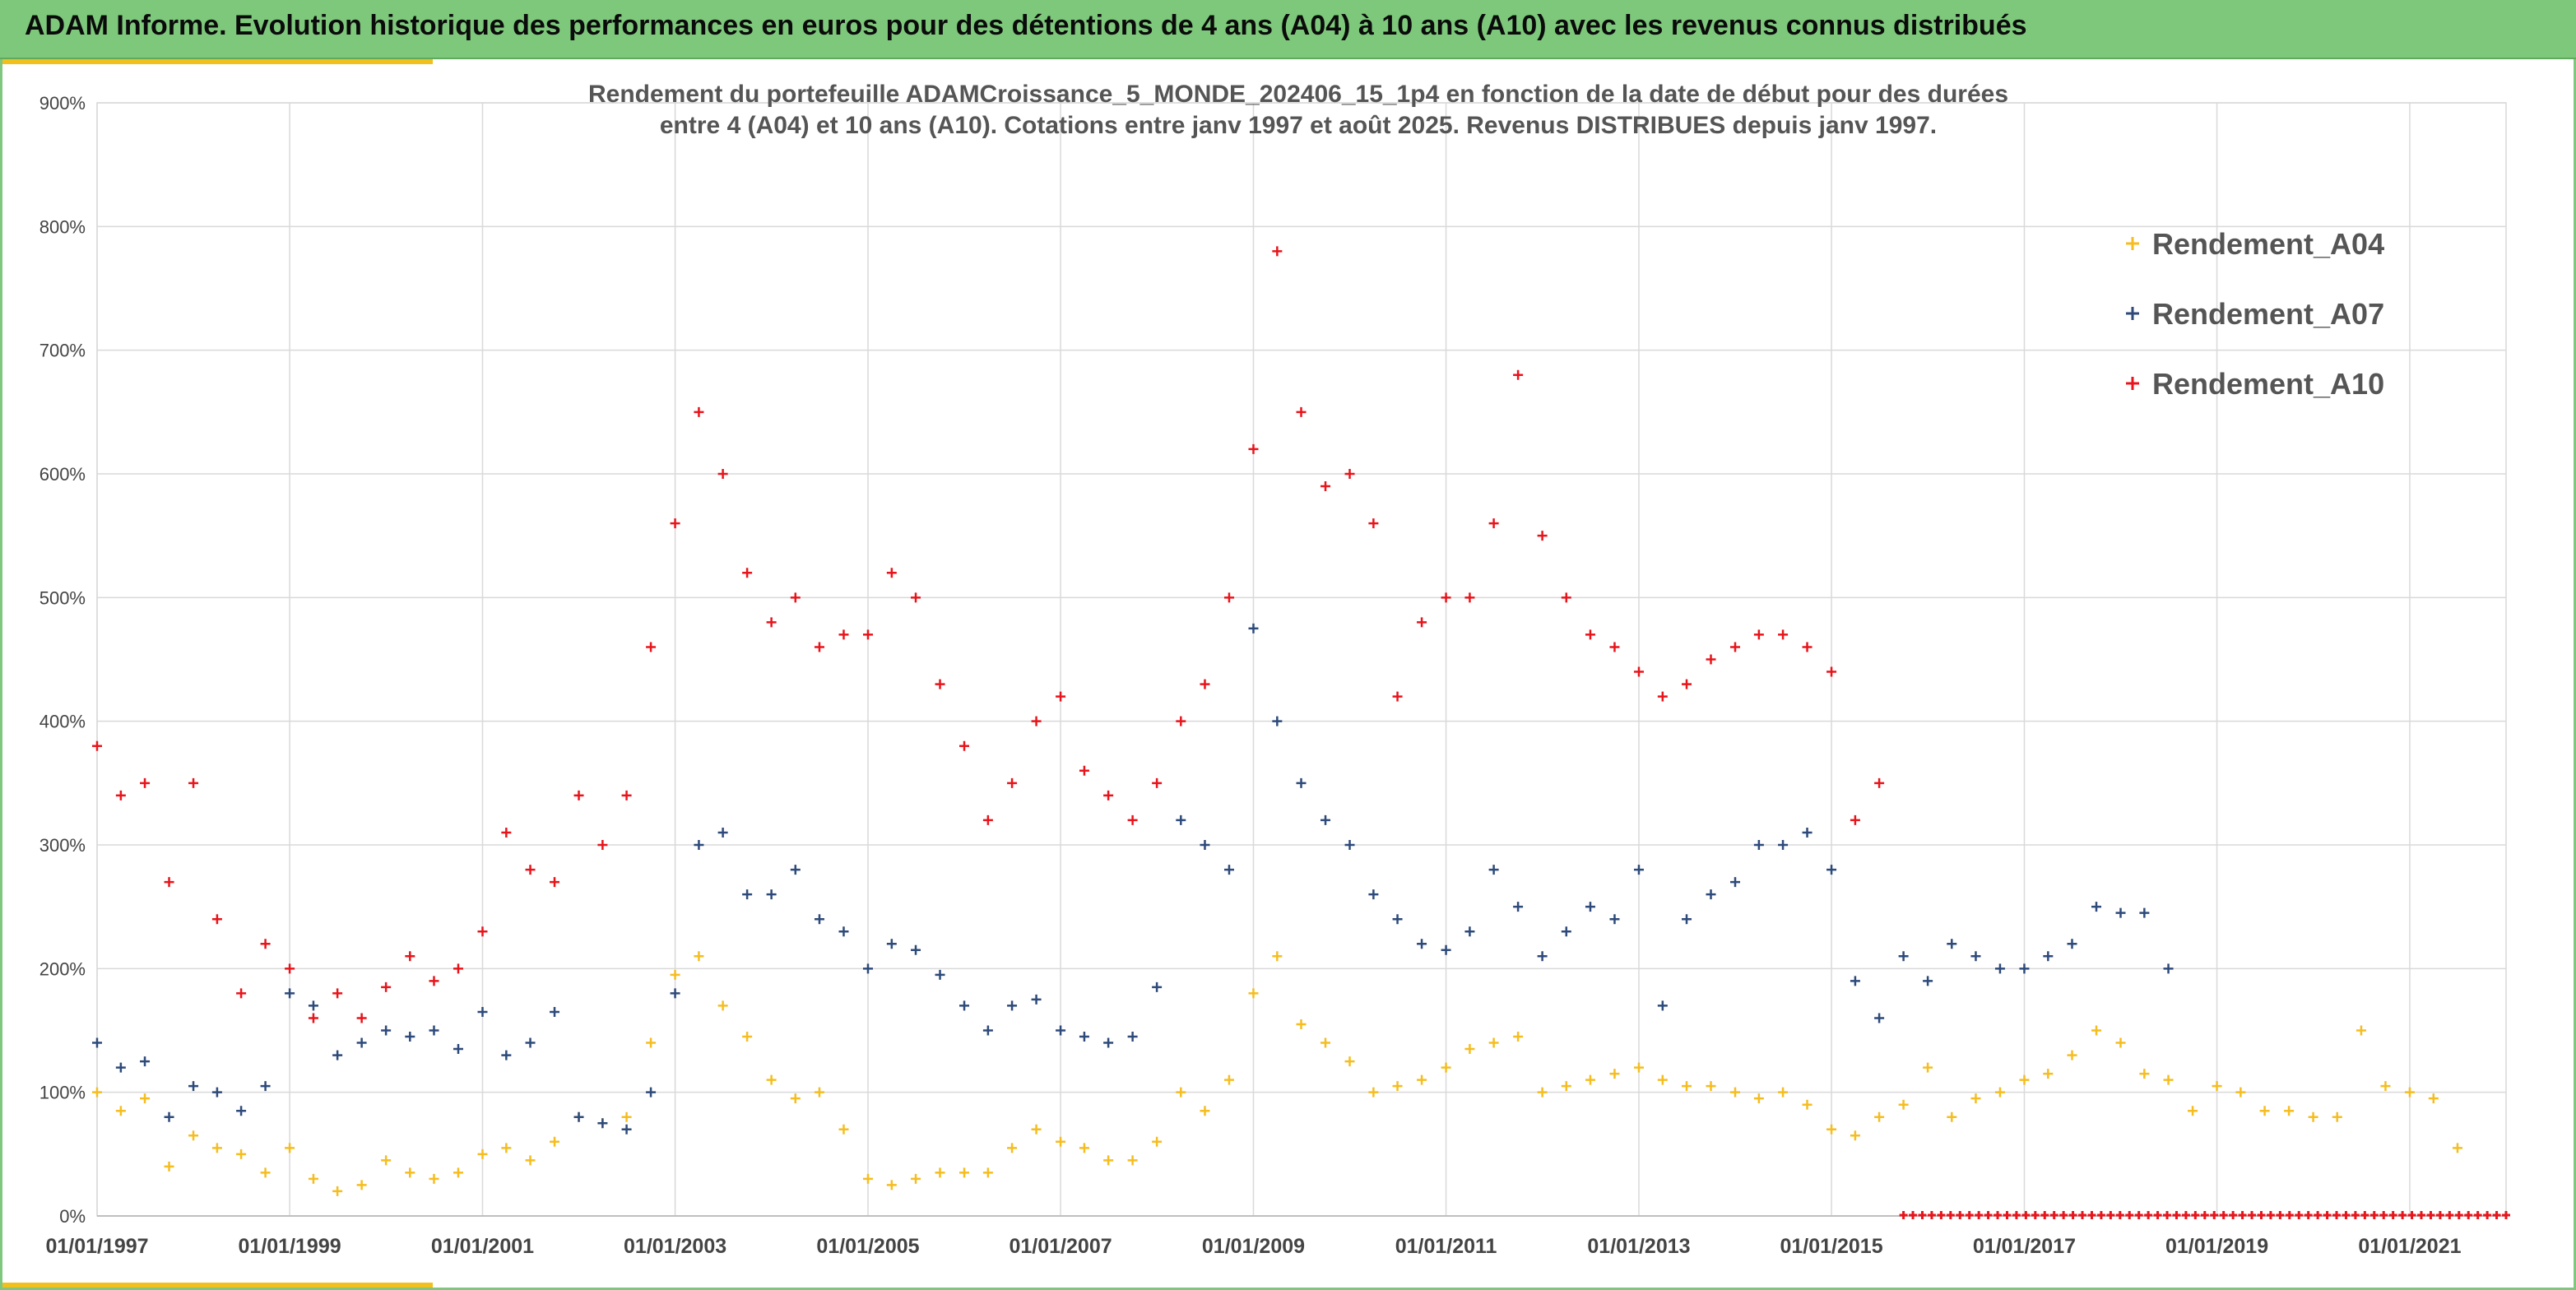 Image resolution: width=2576 pixels, height=1290 pixels. What do you see at coordinates (2268, 244) in the screenshot?
I see `legend-label: Rendement_A04` at bounding box center [2268, 244].